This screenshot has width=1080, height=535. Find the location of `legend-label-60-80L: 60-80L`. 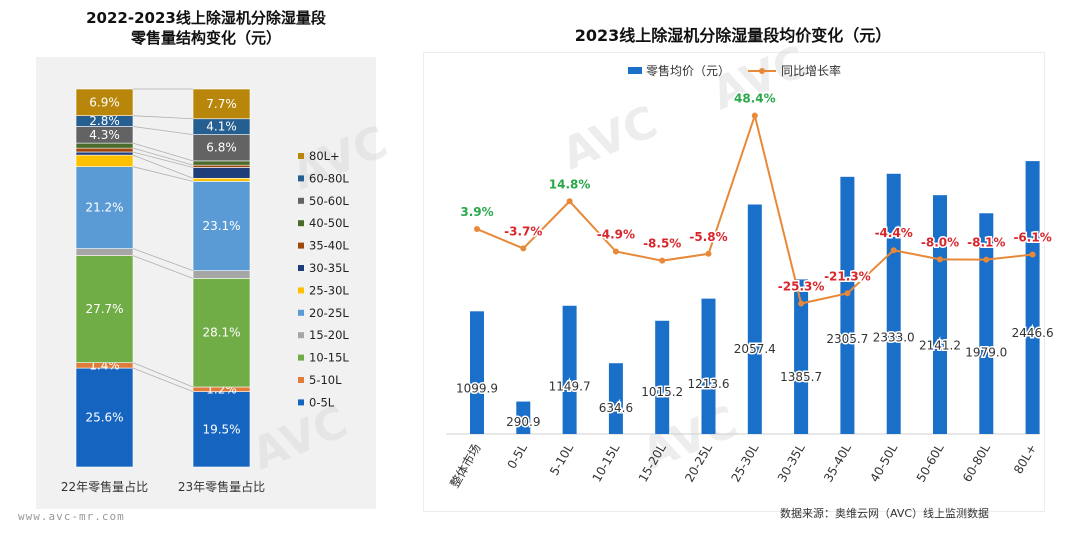

legend-label-60-80L: 60-80L is located at coordinates (329, 178).